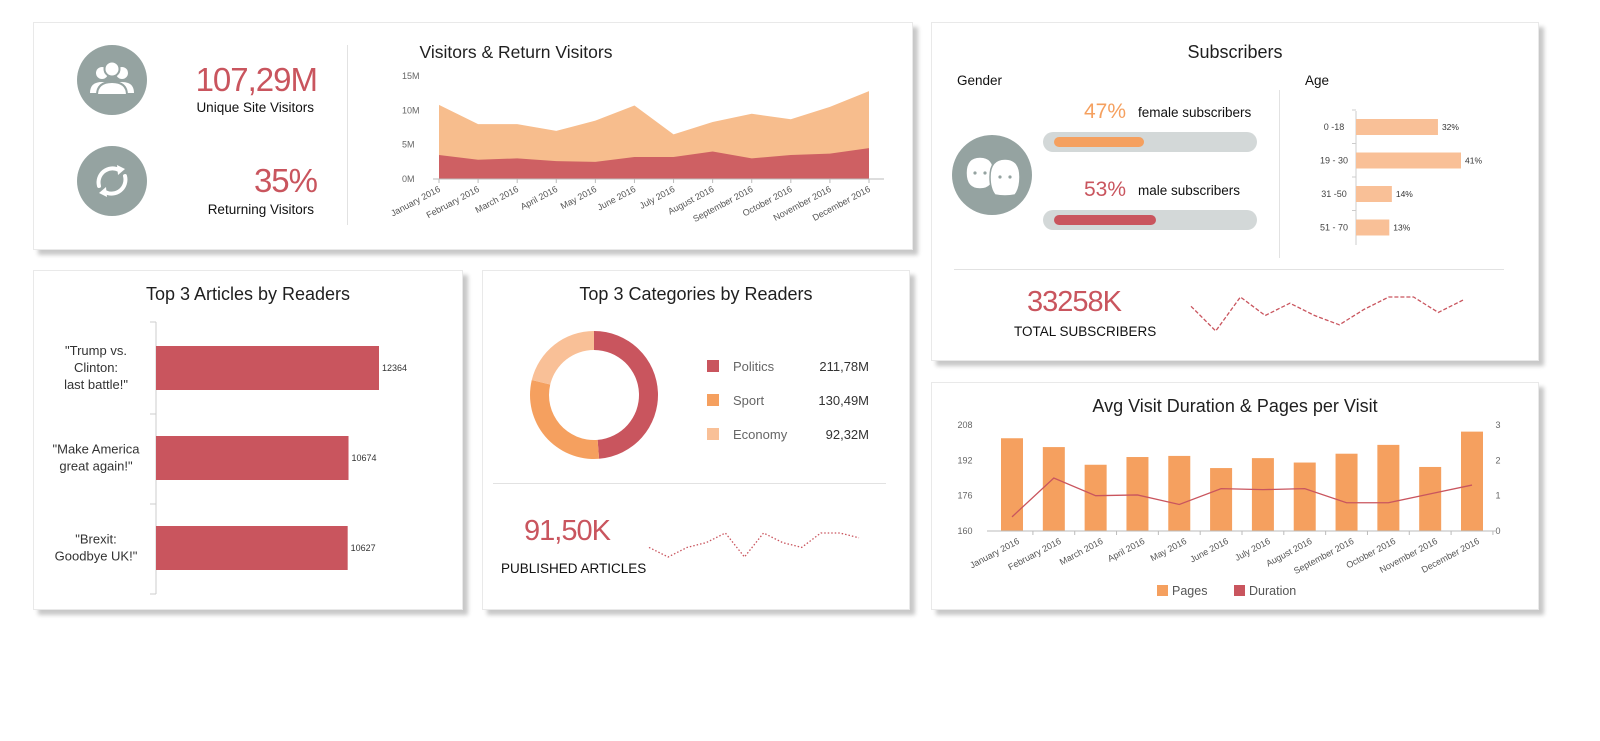 The height and width of the screenshot is (741, 1600). Describe the element at coordinates (754, 366) in the screenshot. I see `legend-label: Politics` at that location.